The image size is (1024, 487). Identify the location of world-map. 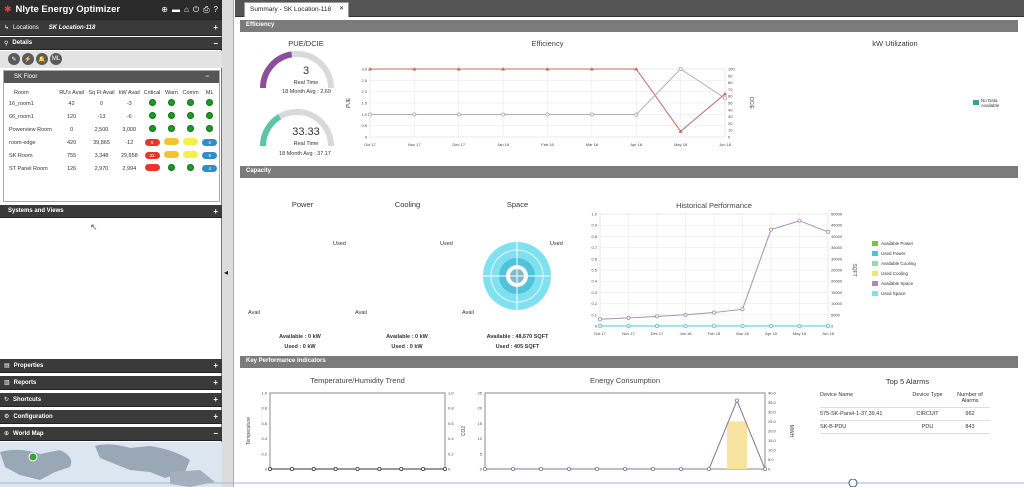
(111, 464).